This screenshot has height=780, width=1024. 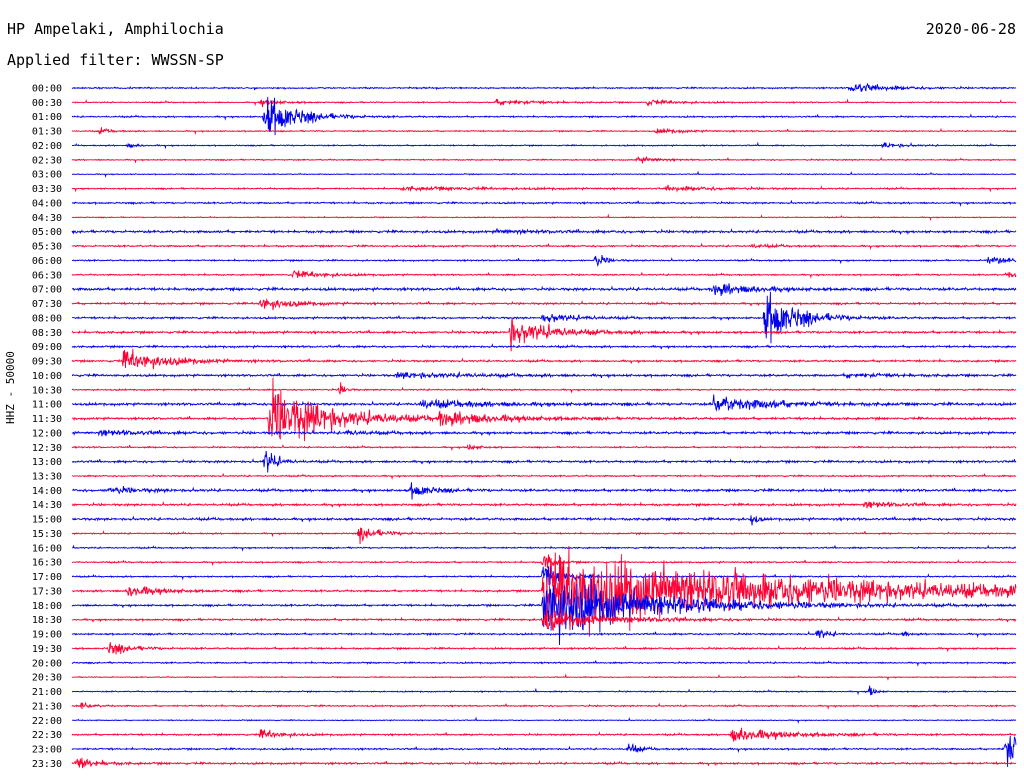 I want to click on time-tick-label: 16:30, so click(x=47, y=563).